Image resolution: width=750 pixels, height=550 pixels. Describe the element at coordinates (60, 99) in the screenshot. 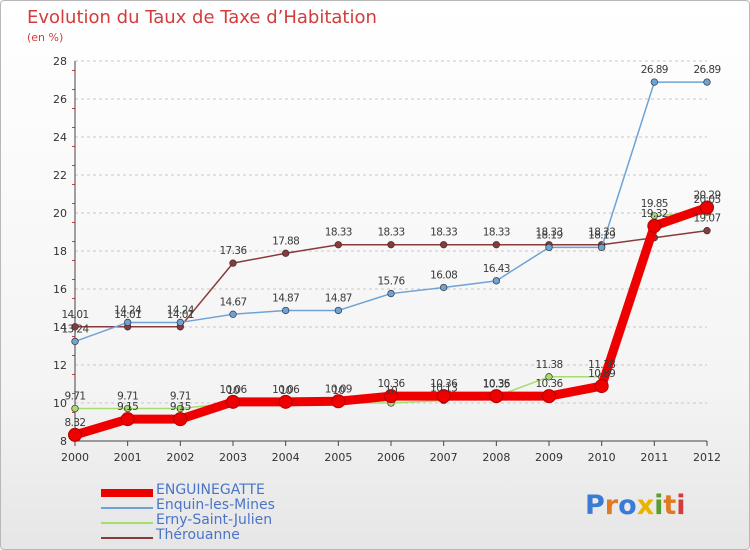

I see `y-tick-label: 26` at that location.